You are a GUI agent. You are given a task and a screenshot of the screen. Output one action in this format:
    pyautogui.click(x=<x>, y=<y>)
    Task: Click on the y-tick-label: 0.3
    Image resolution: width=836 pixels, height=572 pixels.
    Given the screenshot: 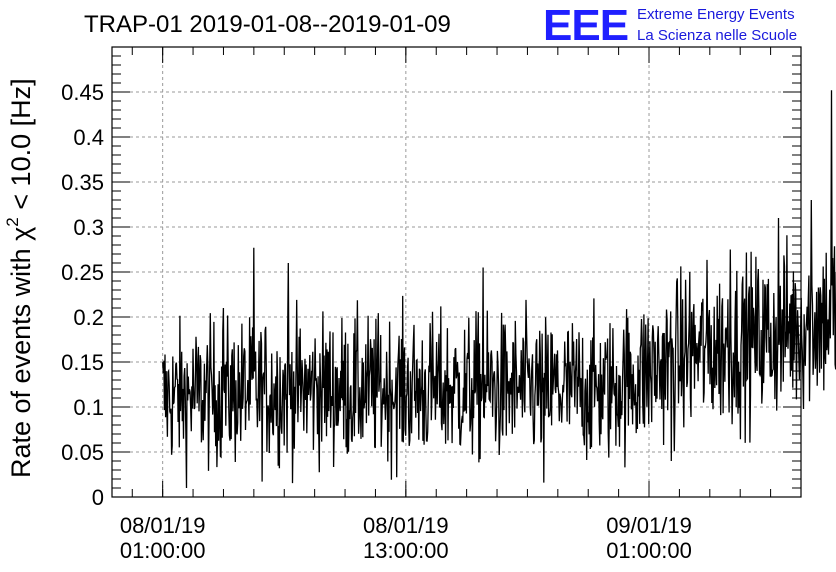 What is the action you would take?
    pyautogui.click(x=88, y=227)
    